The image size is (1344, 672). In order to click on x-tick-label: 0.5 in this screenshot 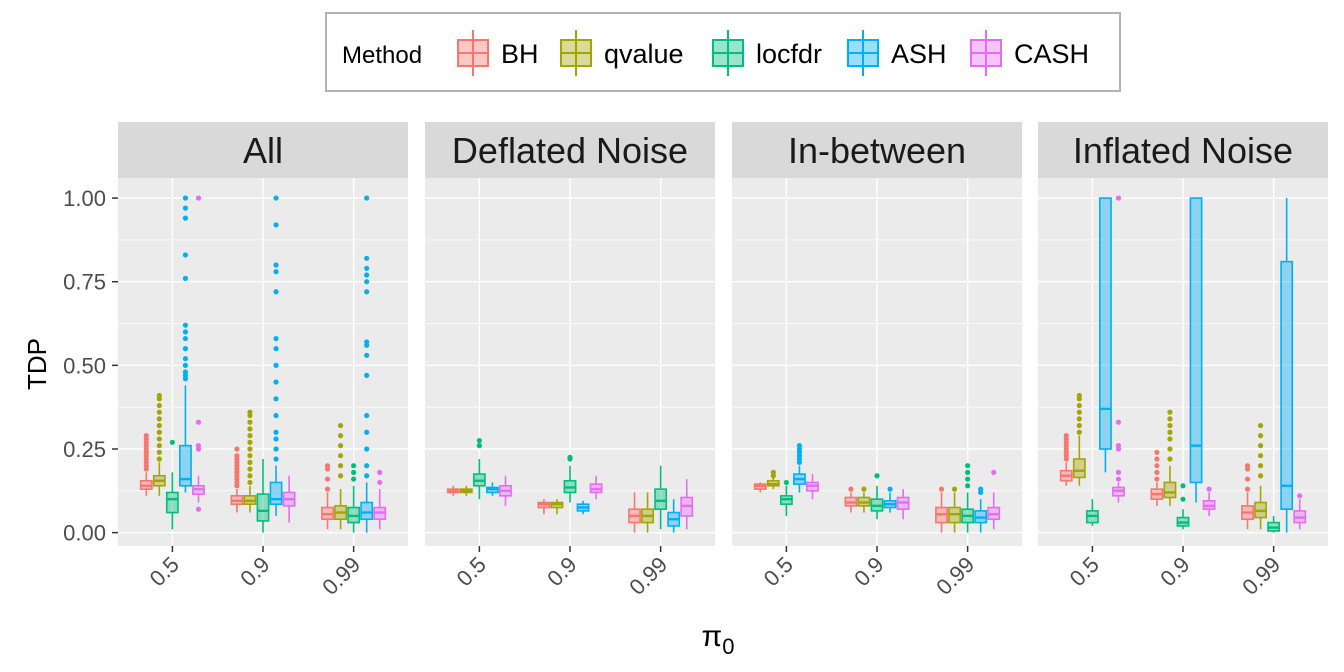, I will do `click(164, 571)`.